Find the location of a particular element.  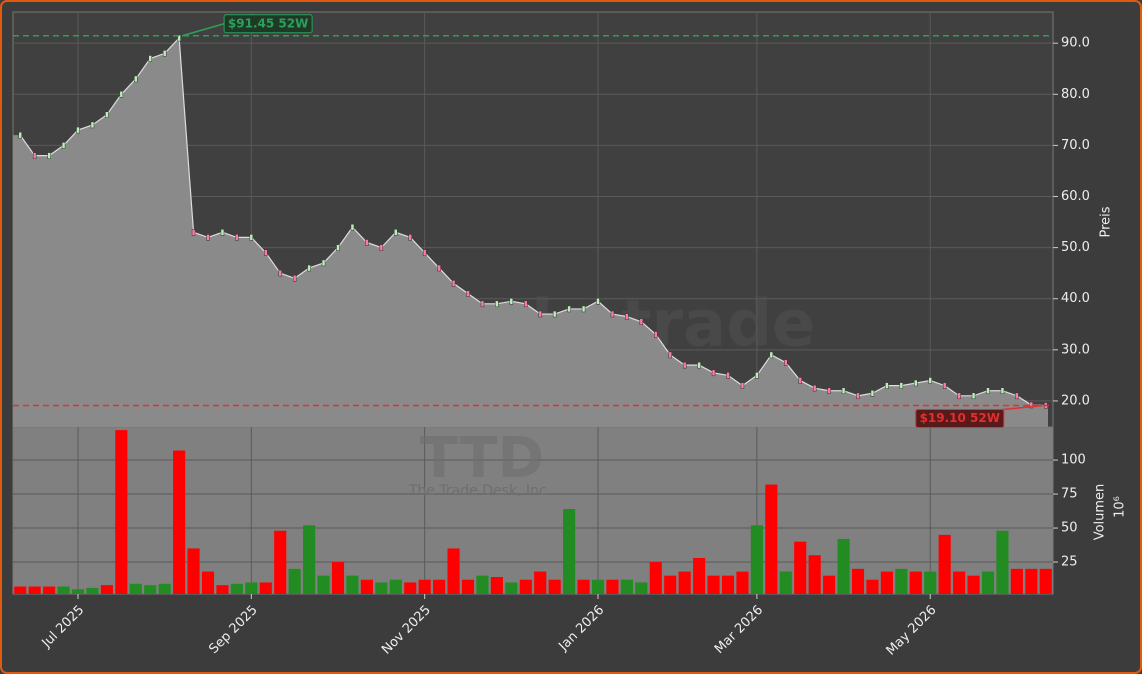

annotation-label: $19.10 52W is located at coordinates (960, 418).